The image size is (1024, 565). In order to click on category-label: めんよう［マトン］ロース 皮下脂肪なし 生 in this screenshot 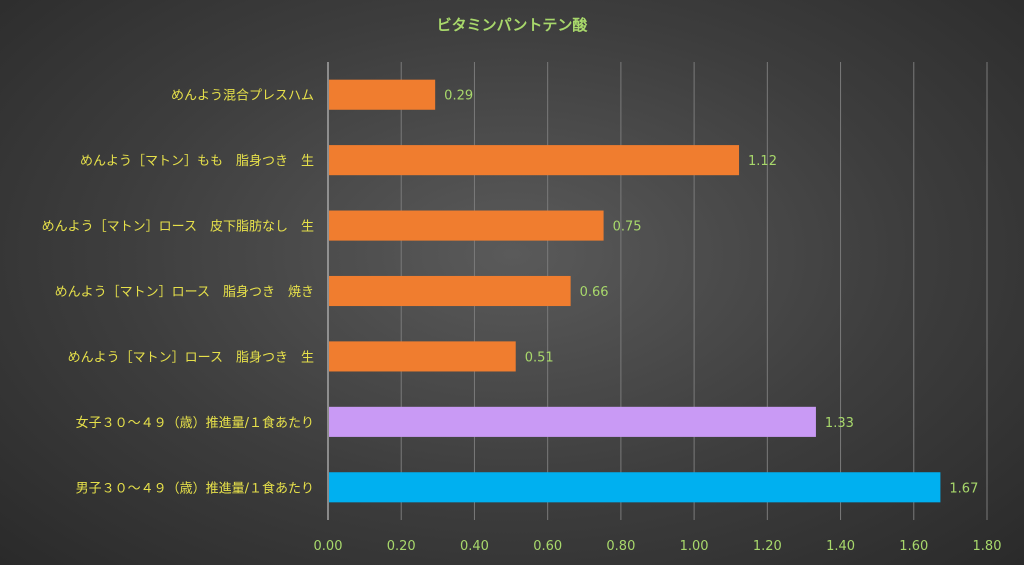, I will do `click(178, 227)`.